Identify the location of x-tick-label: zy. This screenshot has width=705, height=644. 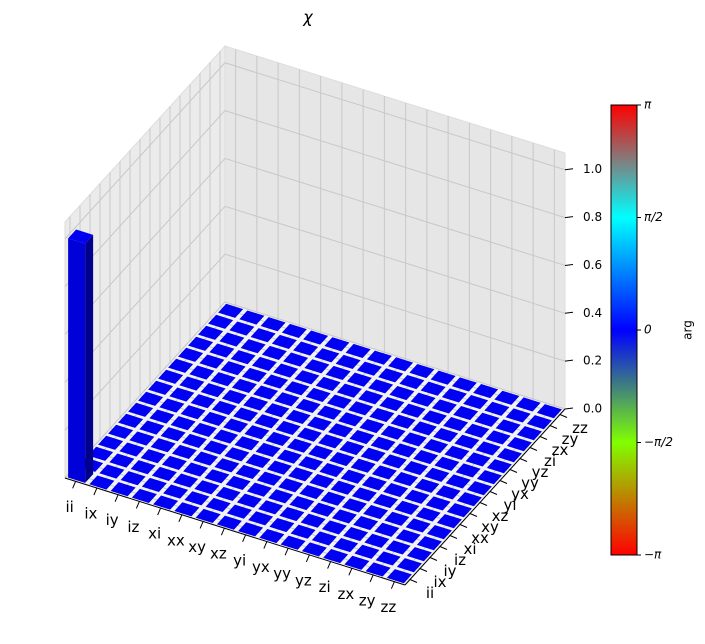
(367, 600).